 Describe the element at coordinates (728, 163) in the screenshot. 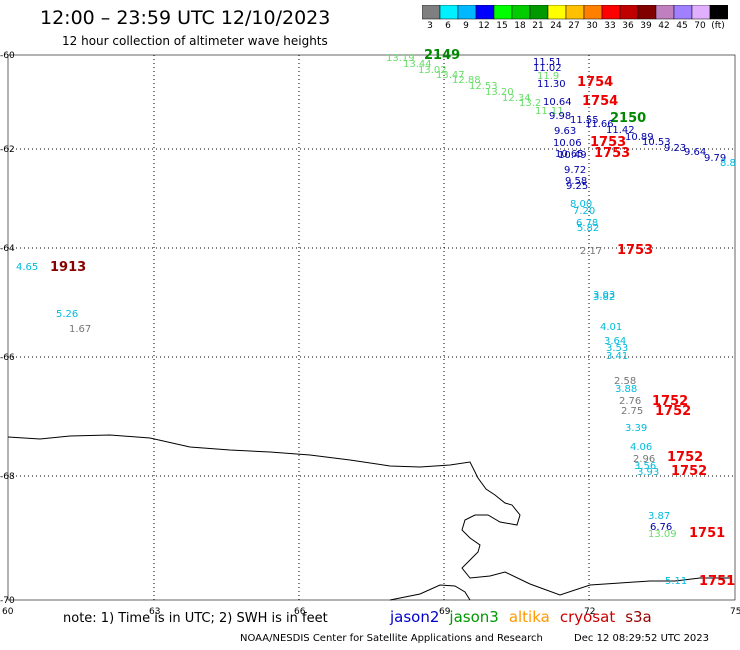

I see `wave-height-label: 8.8` at that location.